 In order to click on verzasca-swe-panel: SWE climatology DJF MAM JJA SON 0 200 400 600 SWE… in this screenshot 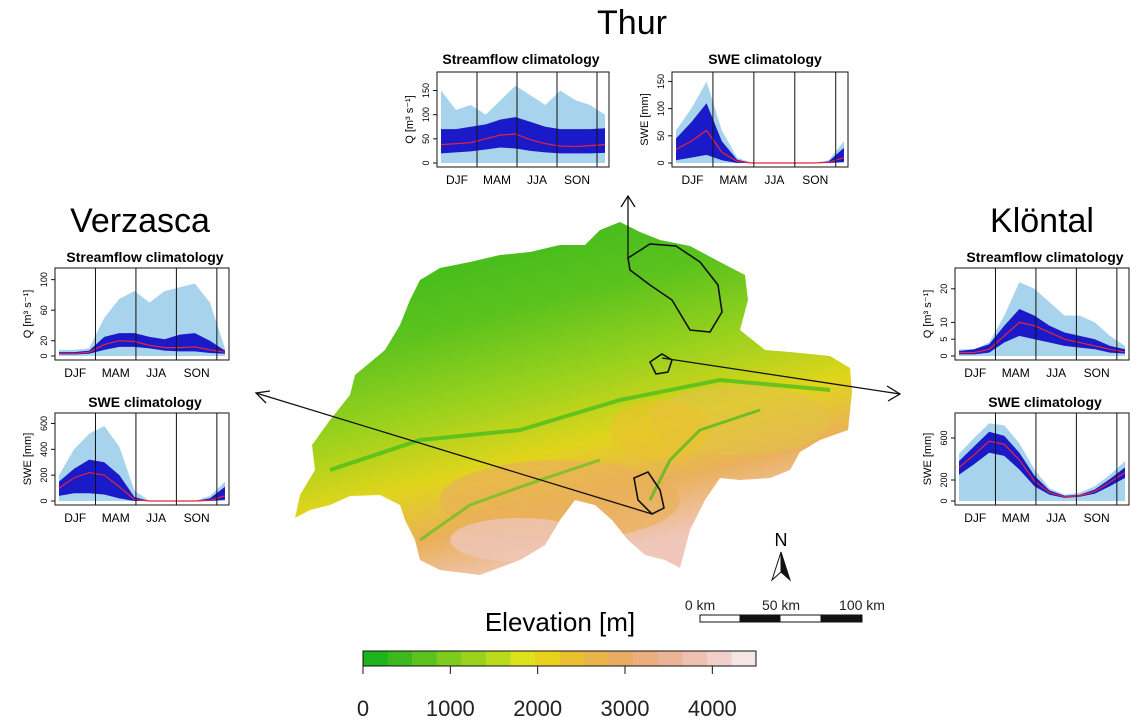, I will do `click(126, 459)`.